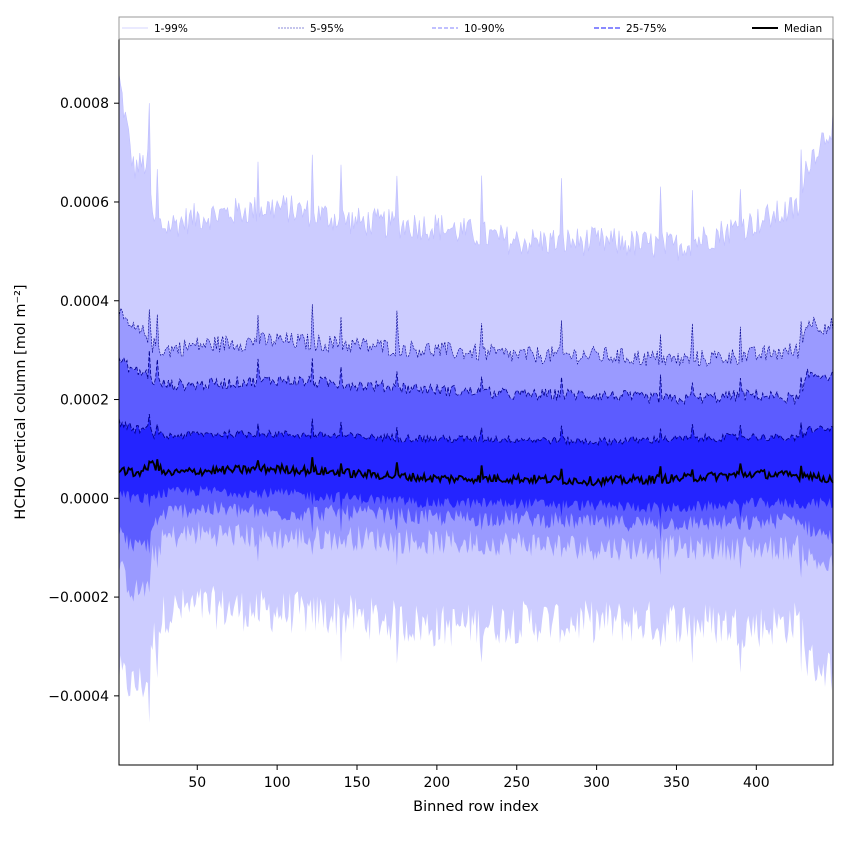  Describe the element at coordinates (803, 29) in the screenshot. I see `legend-label: Median` at that location.